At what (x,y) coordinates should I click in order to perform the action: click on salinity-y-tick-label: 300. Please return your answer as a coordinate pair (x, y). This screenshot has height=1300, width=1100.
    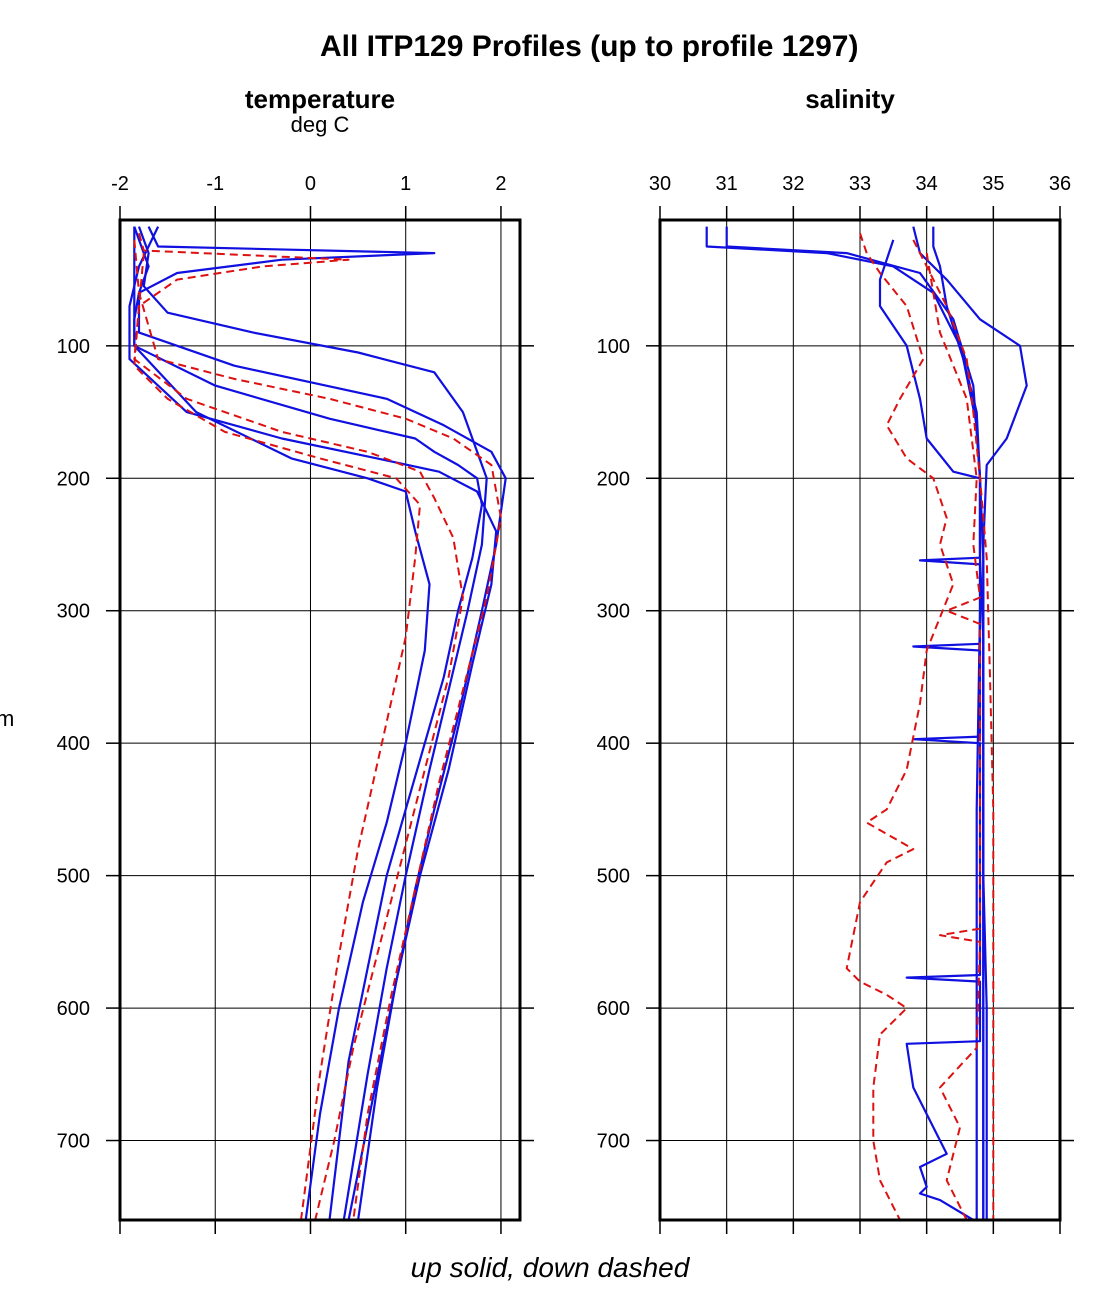
    Looking at the image, I should click on (613, 612).